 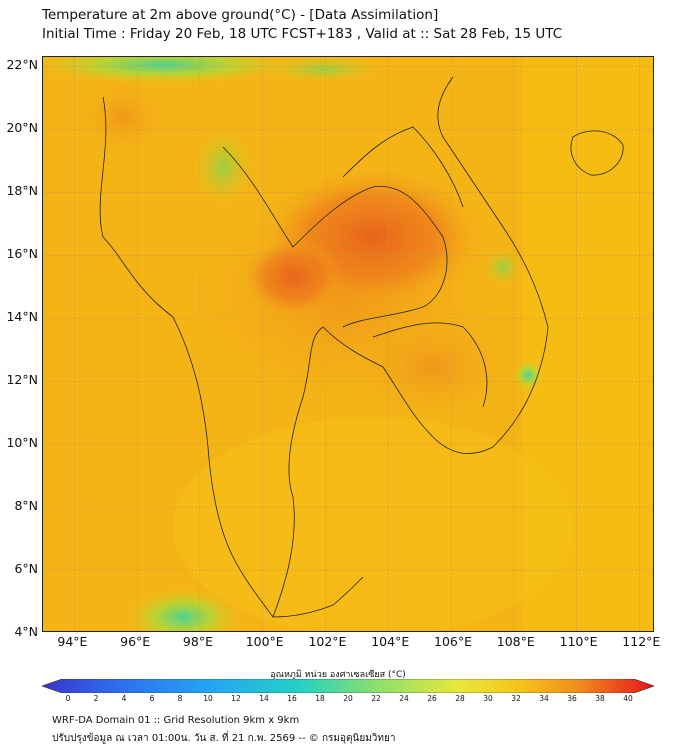 What do you see at coordinates (338, 675) in the screenshot?
I see `colorbar-title: อุณหภูมิ หน่วย องศาเซลเซียส (°C)` at bounding box center [338, 675].